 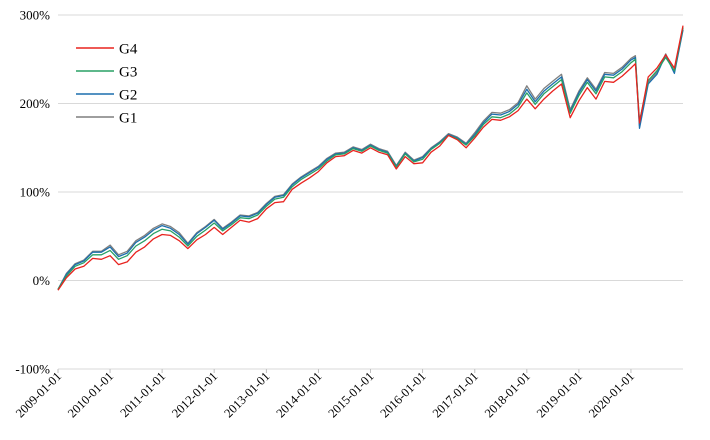 What do you see at coordinates (142, 394) in the screenshot?
I see `x-tick-label: 2011-01-01` at bounding box center [142, 394].